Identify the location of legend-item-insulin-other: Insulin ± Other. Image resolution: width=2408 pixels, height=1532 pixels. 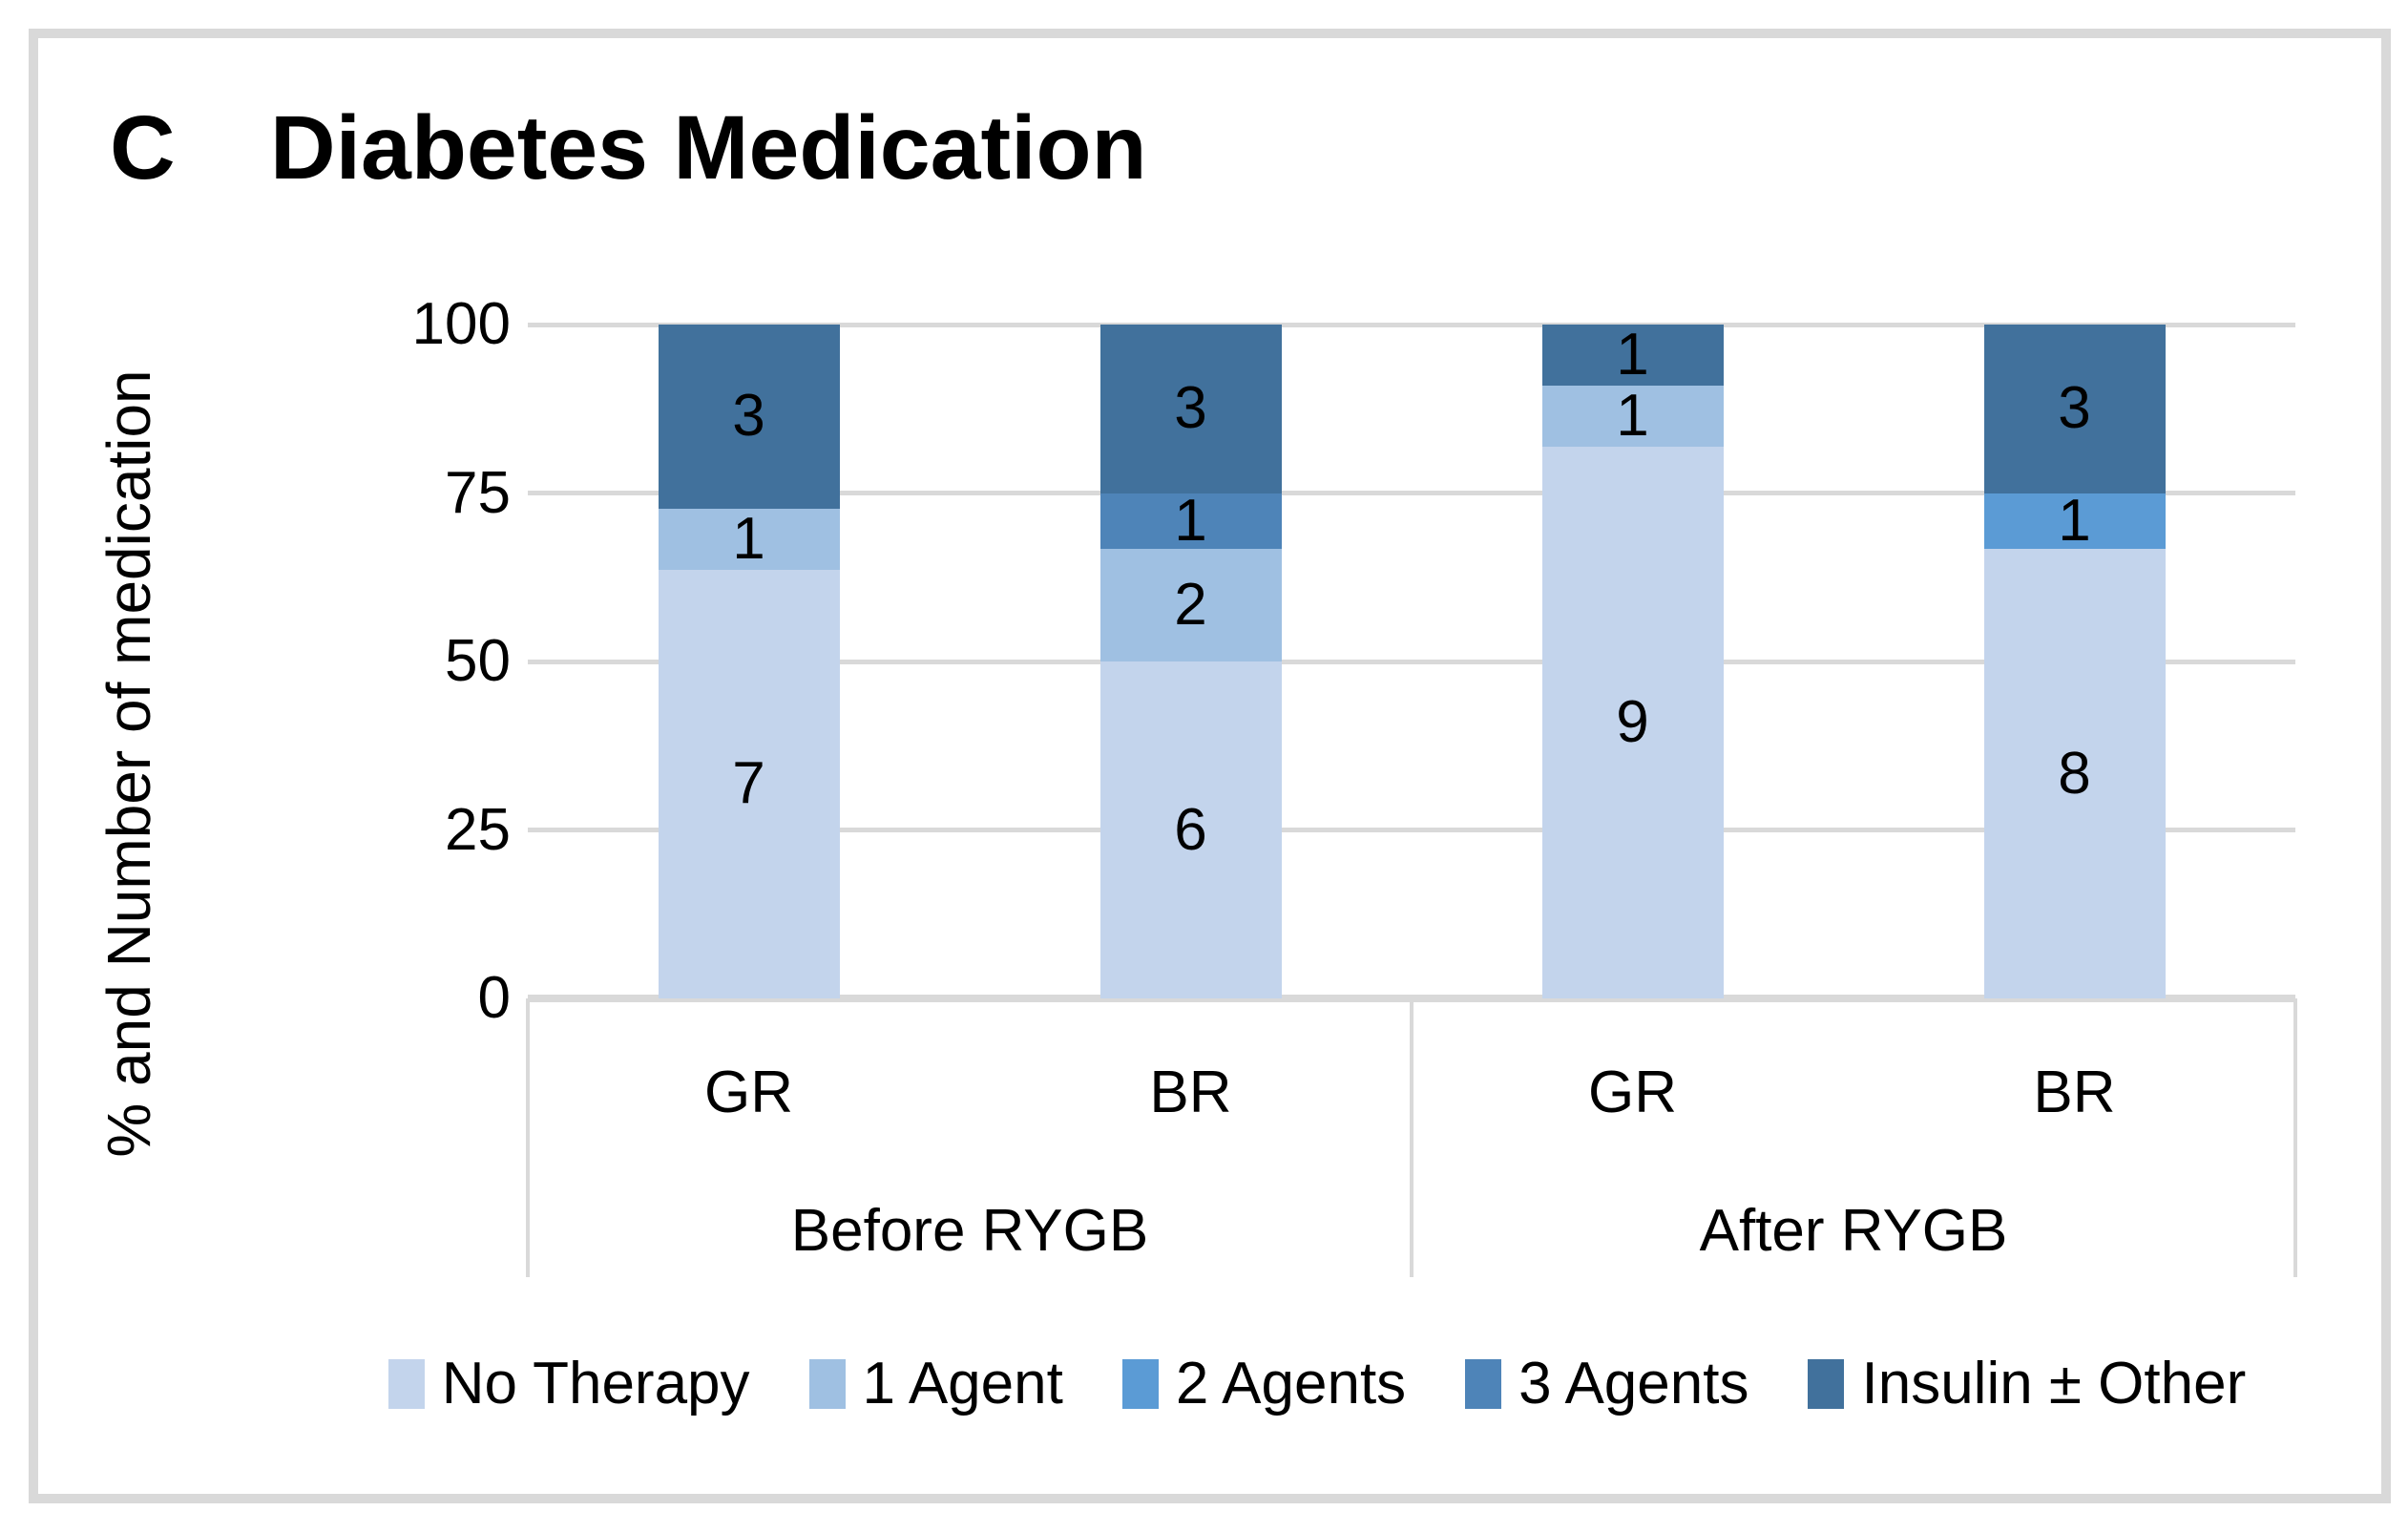
(2027, 1383).